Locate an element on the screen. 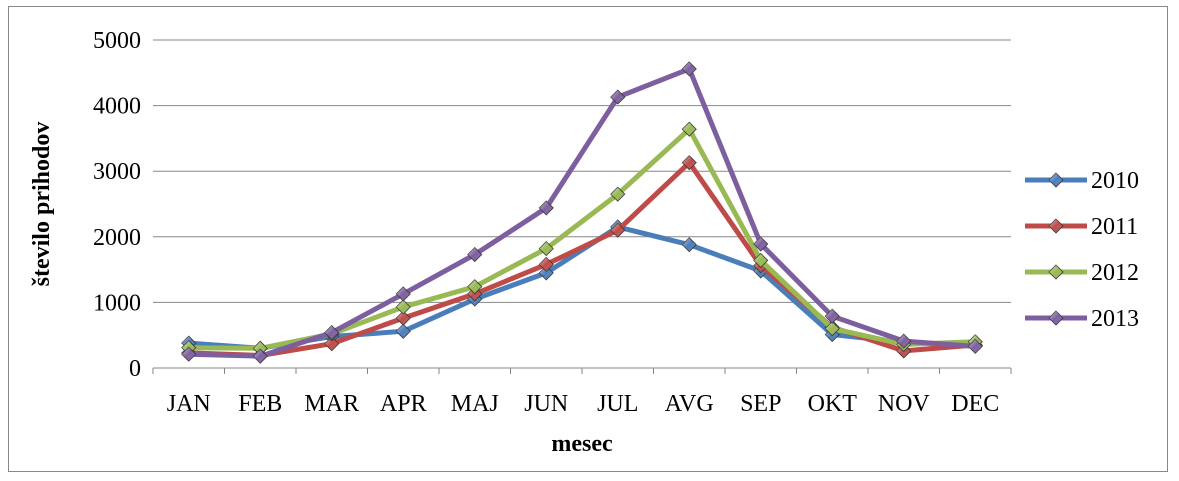 Image resolution: width=1179 pixels, height=481 pixels. axes is located at coordinates (582, 370).